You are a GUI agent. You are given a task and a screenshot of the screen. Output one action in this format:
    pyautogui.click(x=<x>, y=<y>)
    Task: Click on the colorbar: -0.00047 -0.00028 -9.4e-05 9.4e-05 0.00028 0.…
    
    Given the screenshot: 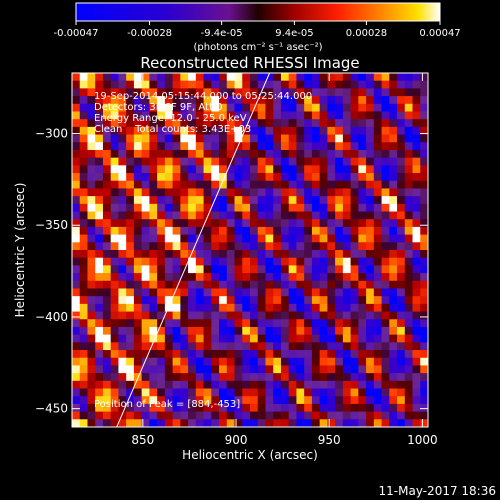 What is the action you would take?
    pyautogui.click(x=257, y=27)
    